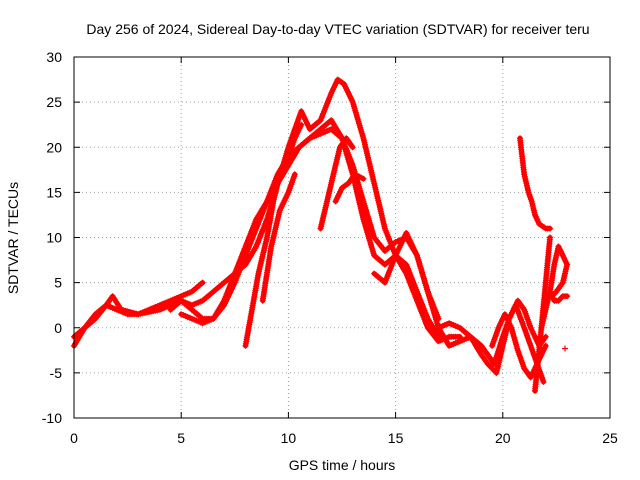 Image resolution: width=640 pixels, height=480 pixels. What do you see at coordinates (54, 57) in the screenshot?
I see `y-tick-label: 30` at bounding box center [54, 57].